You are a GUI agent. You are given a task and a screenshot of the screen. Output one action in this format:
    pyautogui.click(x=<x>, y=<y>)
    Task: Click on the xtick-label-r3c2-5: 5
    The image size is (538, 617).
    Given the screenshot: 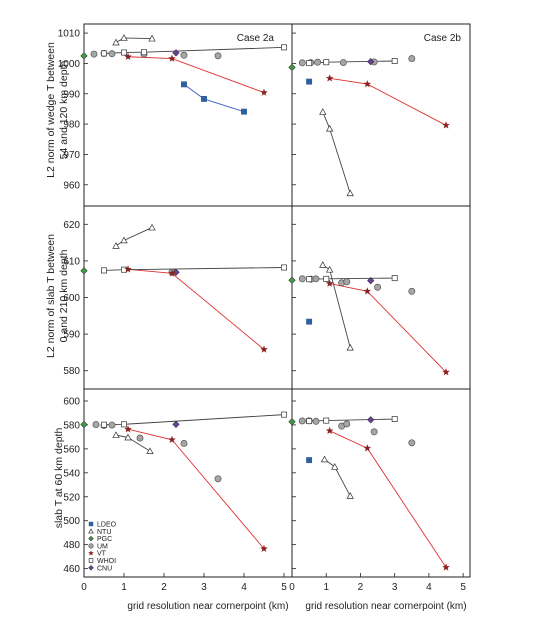 What is the action you would take?
    pyautogui.click(x=463, y=587)
    